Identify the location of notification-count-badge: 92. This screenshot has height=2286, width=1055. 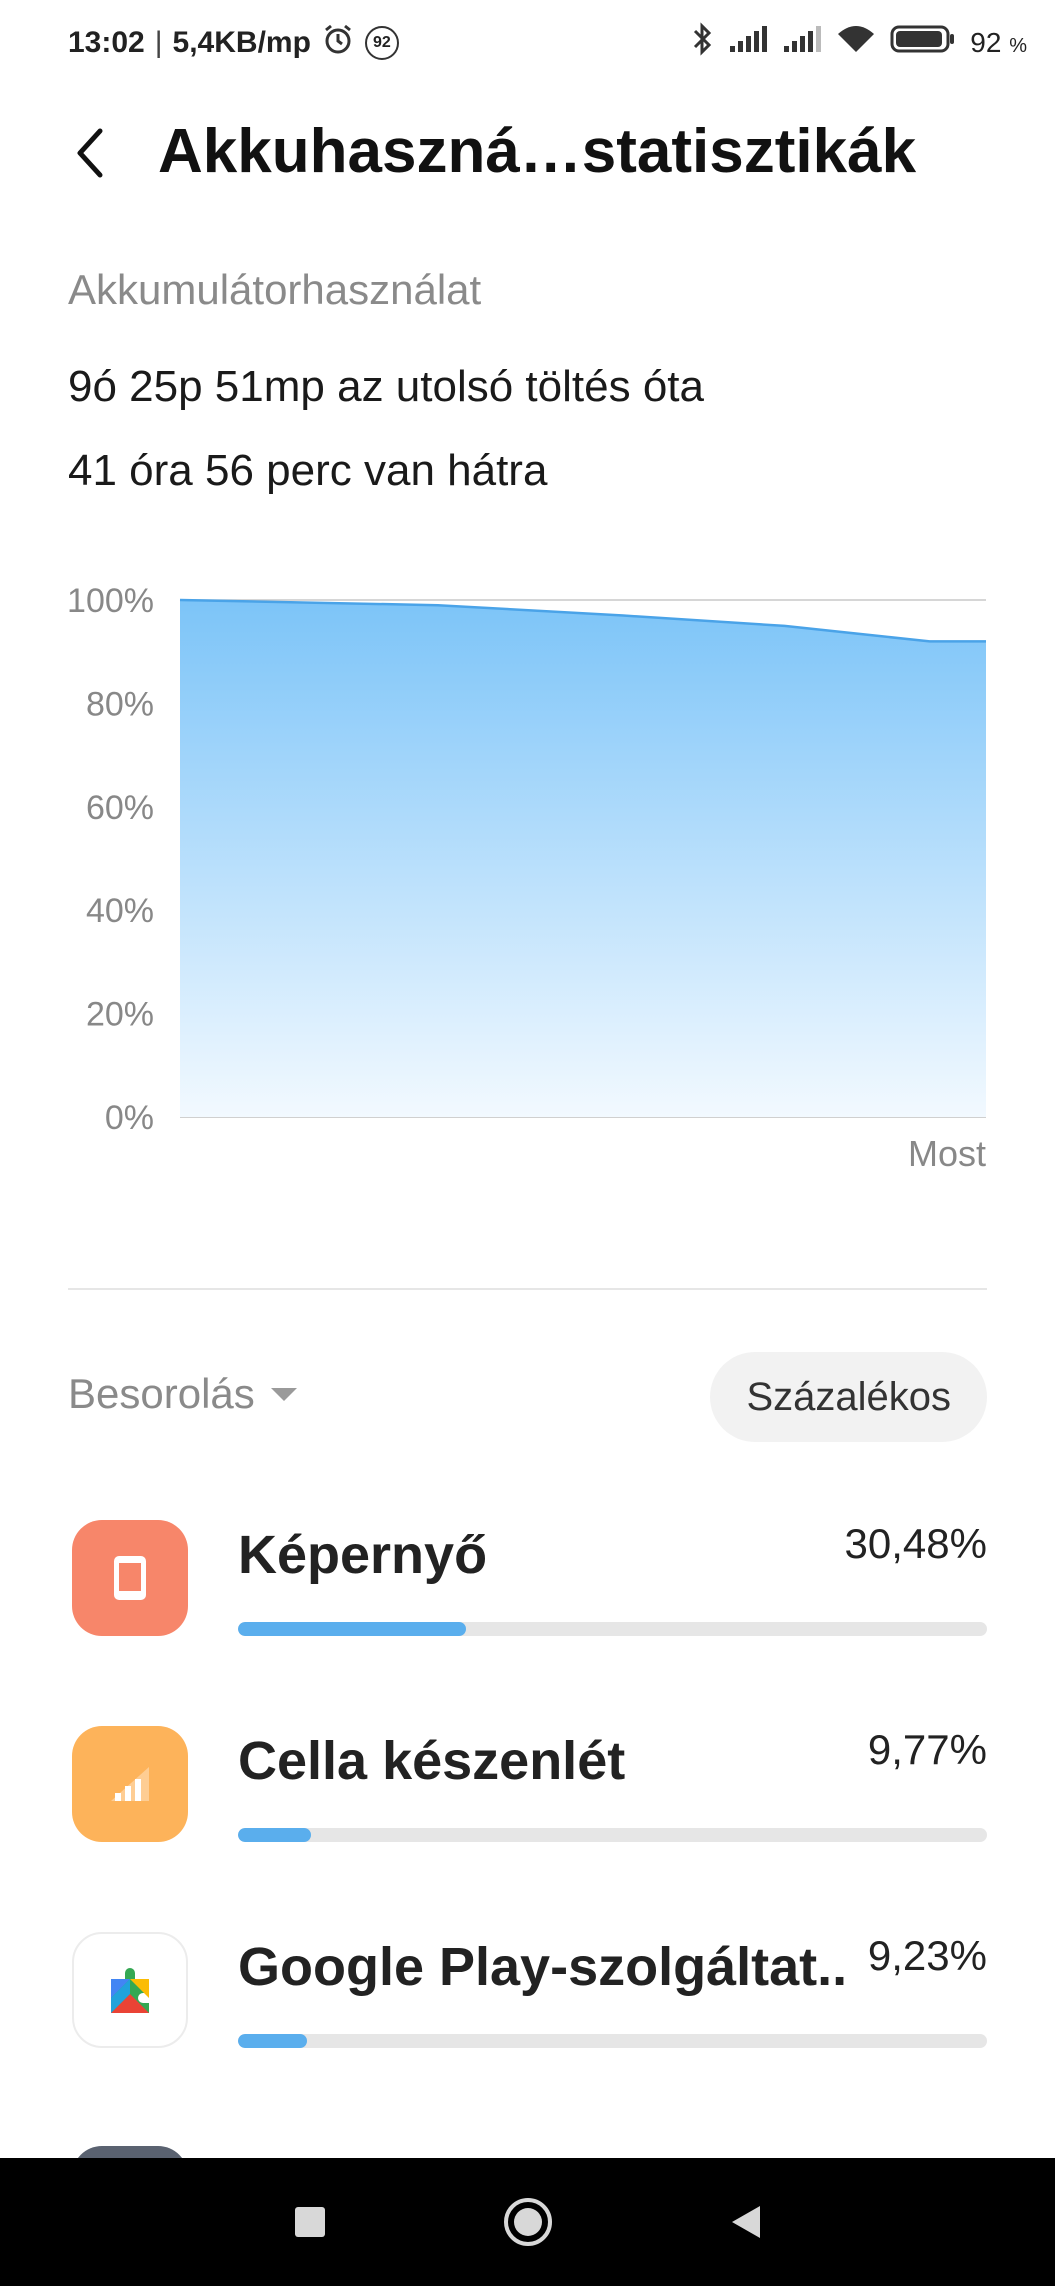
(381, 43).